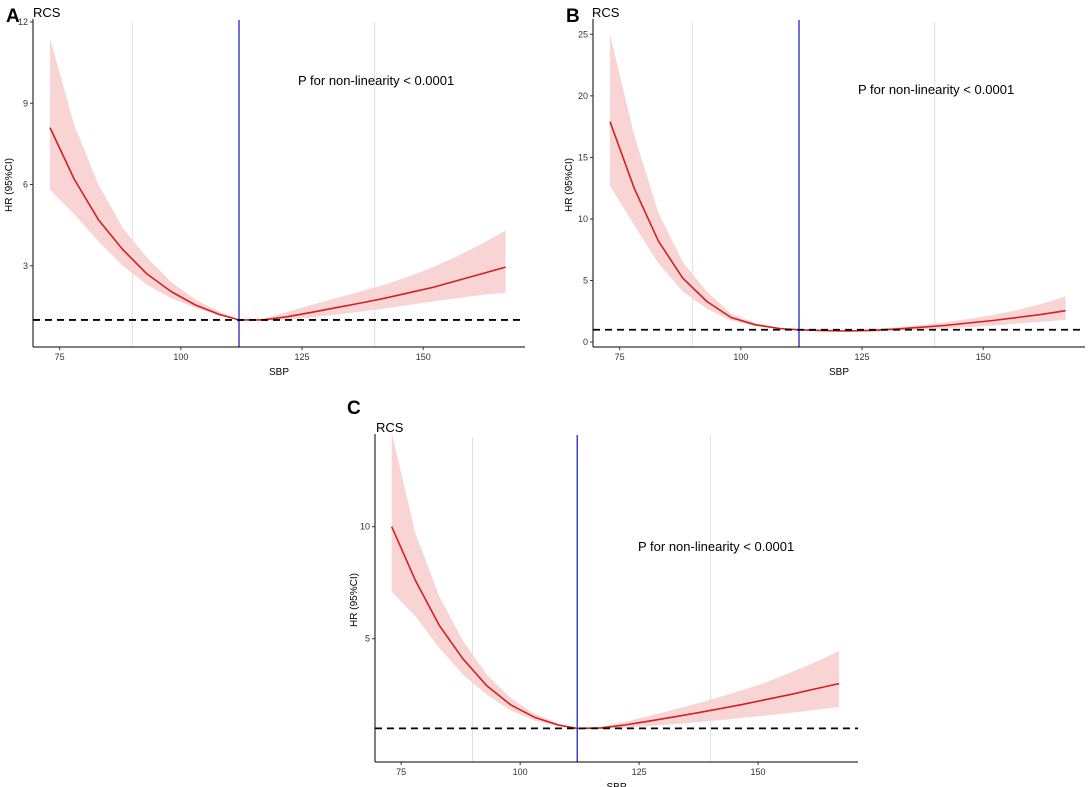 The image size is (1091, 787). What do you see at coordinates (13, 16) in the screenshot?
I see `panel-letter: A` at bounding box center [13, 16].